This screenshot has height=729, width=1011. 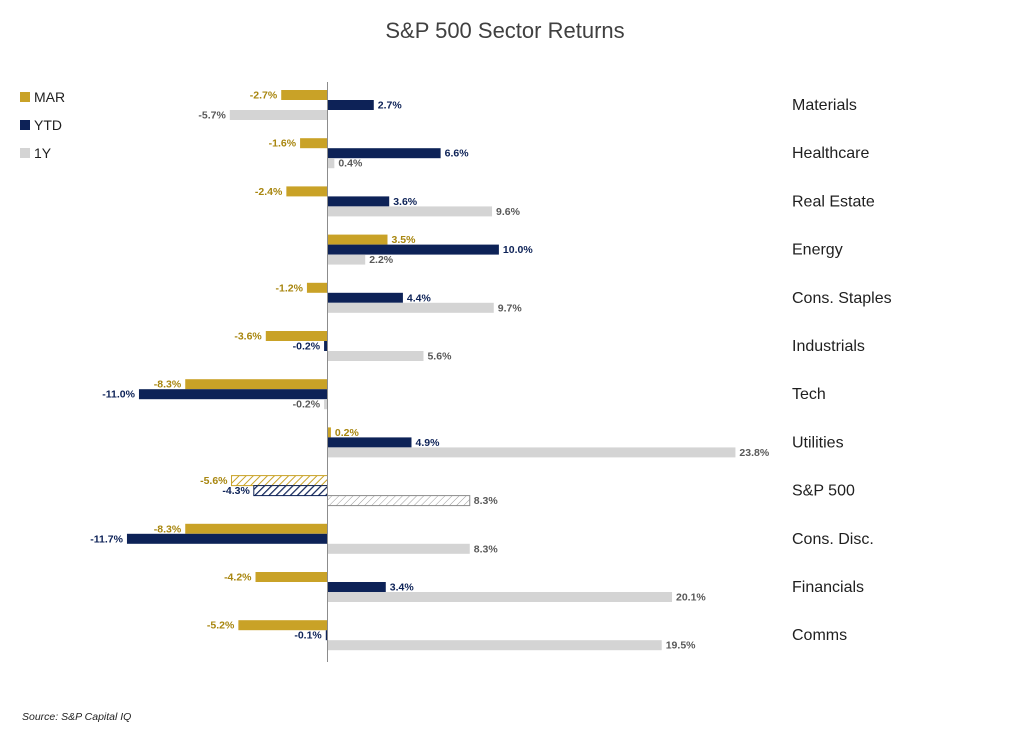 What do you see at coordinates (823, 491) in the screenshot?
I see `category-label-sandp-500: S&P 500` at bounding box center [823, 491].